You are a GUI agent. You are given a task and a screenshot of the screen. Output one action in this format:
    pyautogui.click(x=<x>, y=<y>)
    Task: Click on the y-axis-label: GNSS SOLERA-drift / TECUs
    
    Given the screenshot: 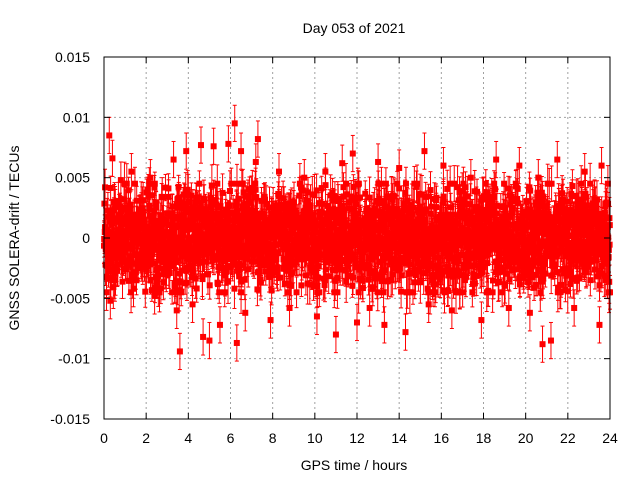 What is the action you would take?
    pyautogui.click(x=14, y=238)
    